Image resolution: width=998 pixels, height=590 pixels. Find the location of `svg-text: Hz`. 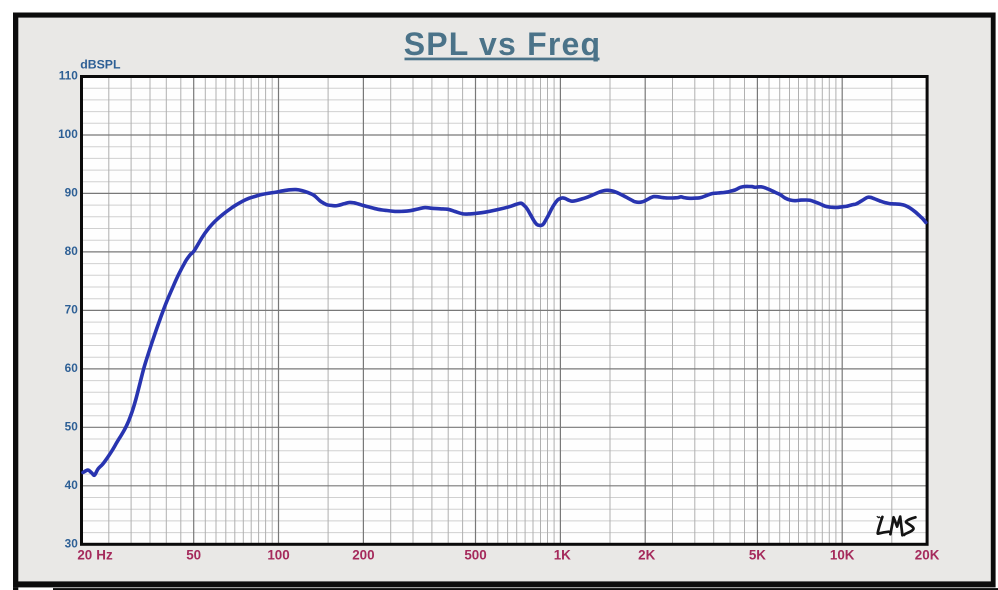

svg-text: Hz is located at coordinates (104, 555).